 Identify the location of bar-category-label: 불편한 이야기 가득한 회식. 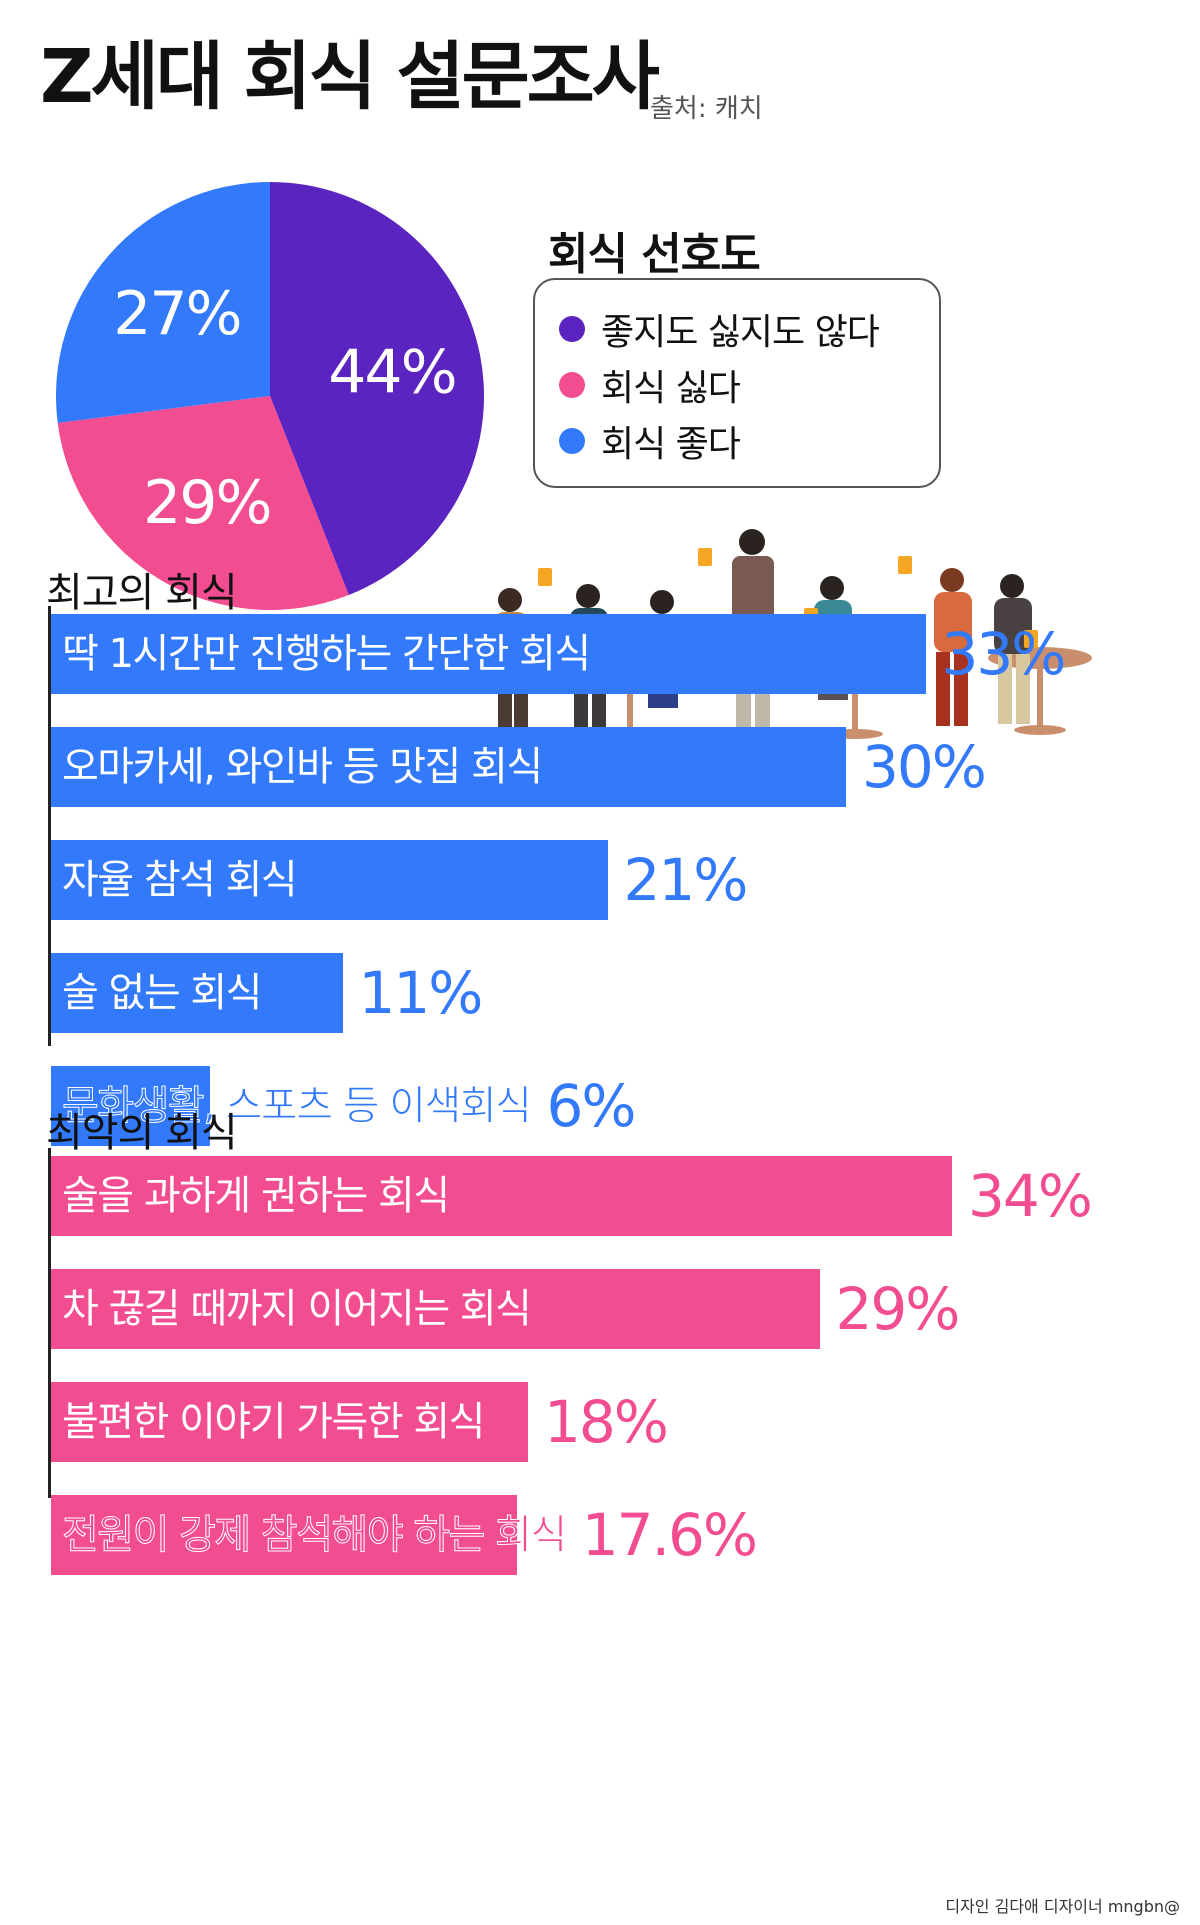
(273, 1422).